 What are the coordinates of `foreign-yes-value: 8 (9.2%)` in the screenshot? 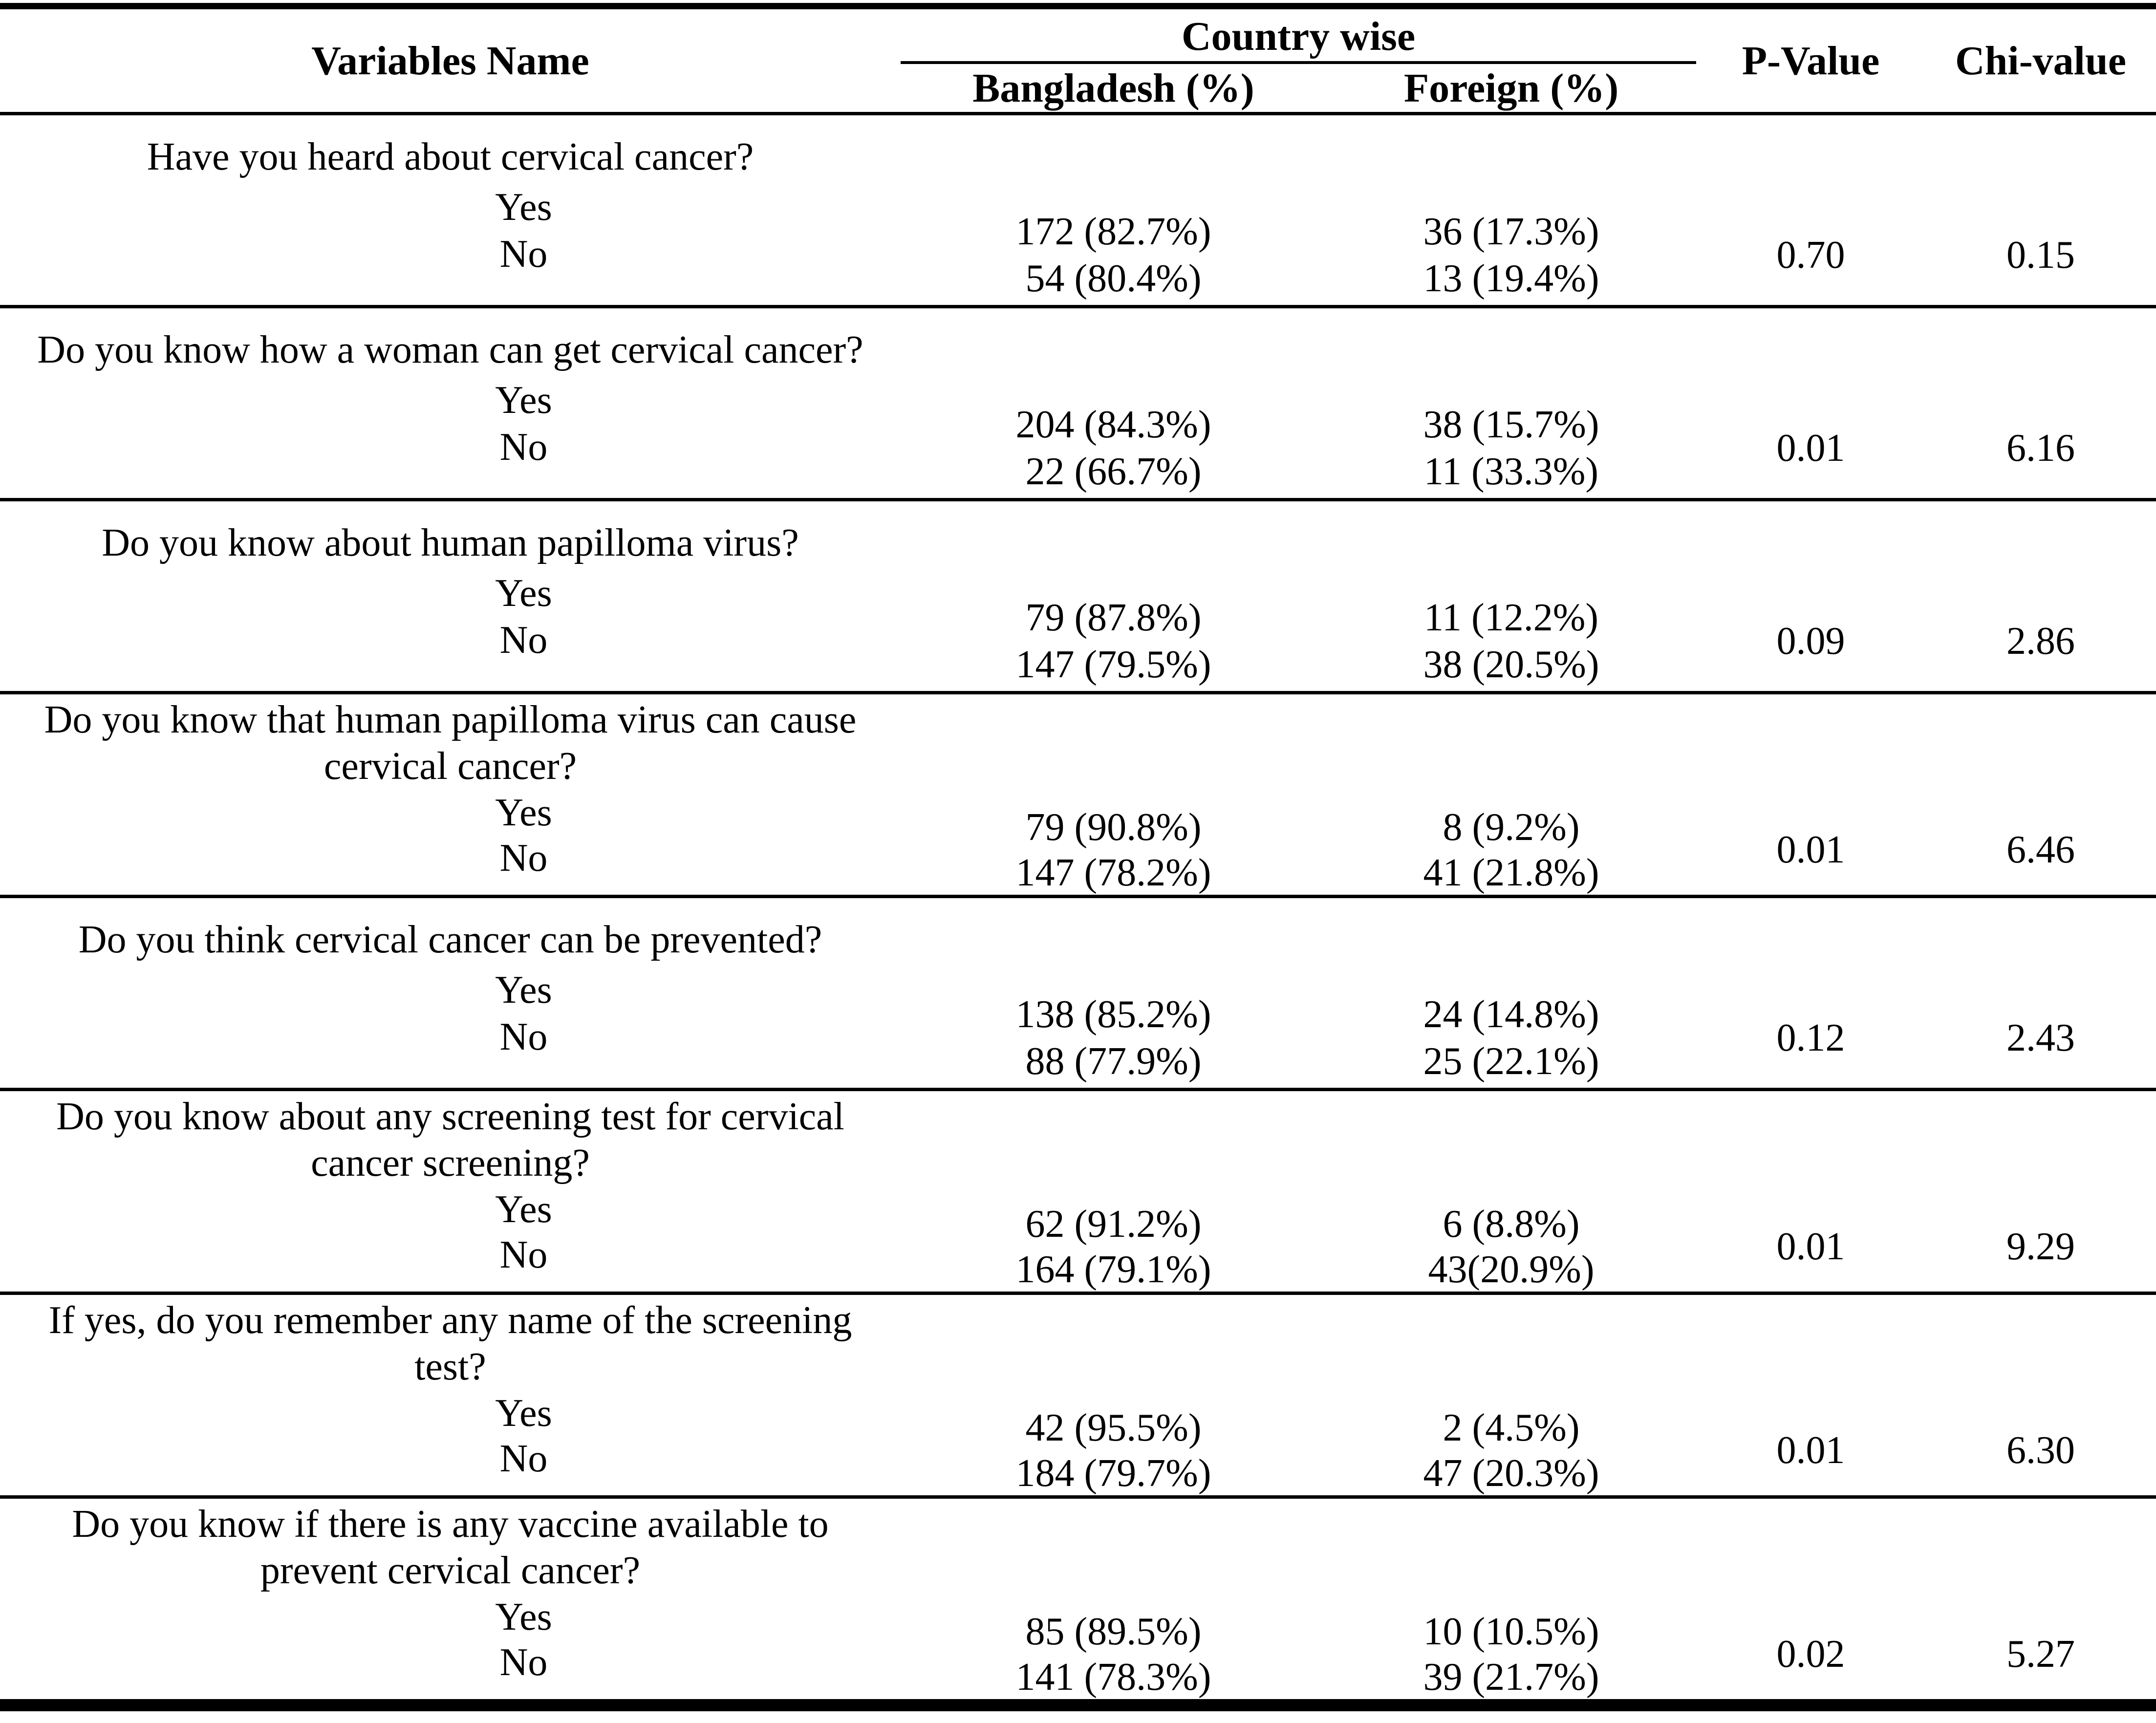 It's located at (1512, 827).